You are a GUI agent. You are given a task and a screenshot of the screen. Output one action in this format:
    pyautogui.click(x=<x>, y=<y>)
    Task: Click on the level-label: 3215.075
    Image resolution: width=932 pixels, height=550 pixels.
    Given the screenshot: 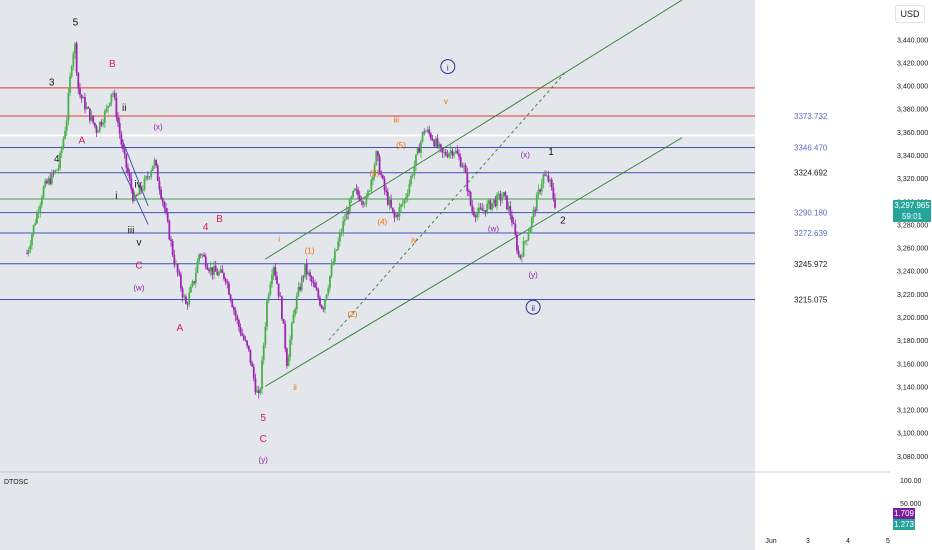 What is the action you would take?
    pyautogui.click(x=811, y=300)
    